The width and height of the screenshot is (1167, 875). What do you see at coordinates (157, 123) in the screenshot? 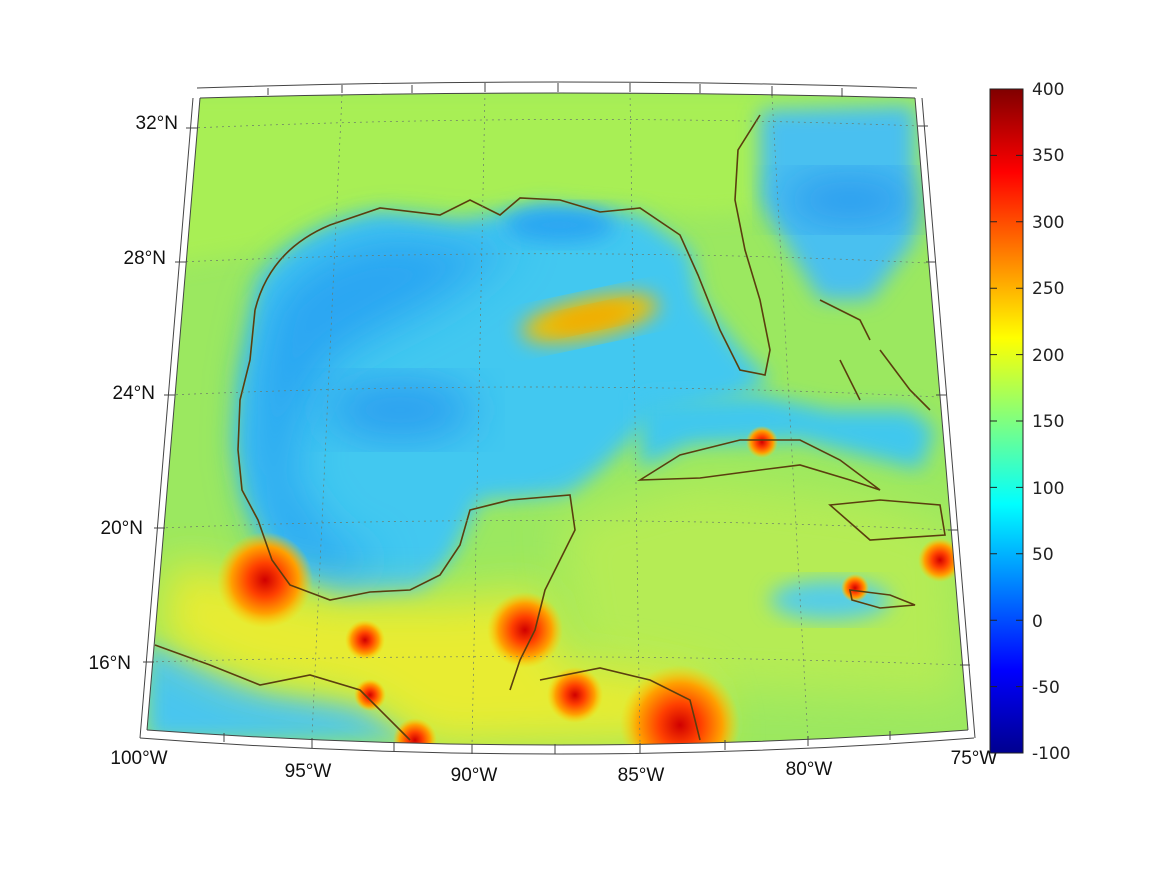
I see `lat-label-32n: 32°N` at bounding box center [157, 123].